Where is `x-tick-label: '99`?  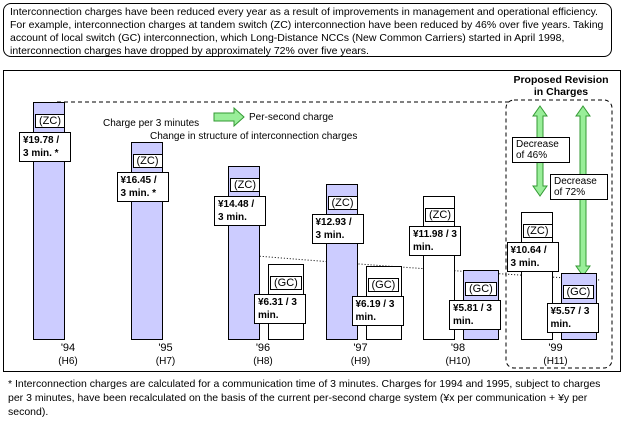 x-tick-label: '99 is located at coordinates (555, 348).